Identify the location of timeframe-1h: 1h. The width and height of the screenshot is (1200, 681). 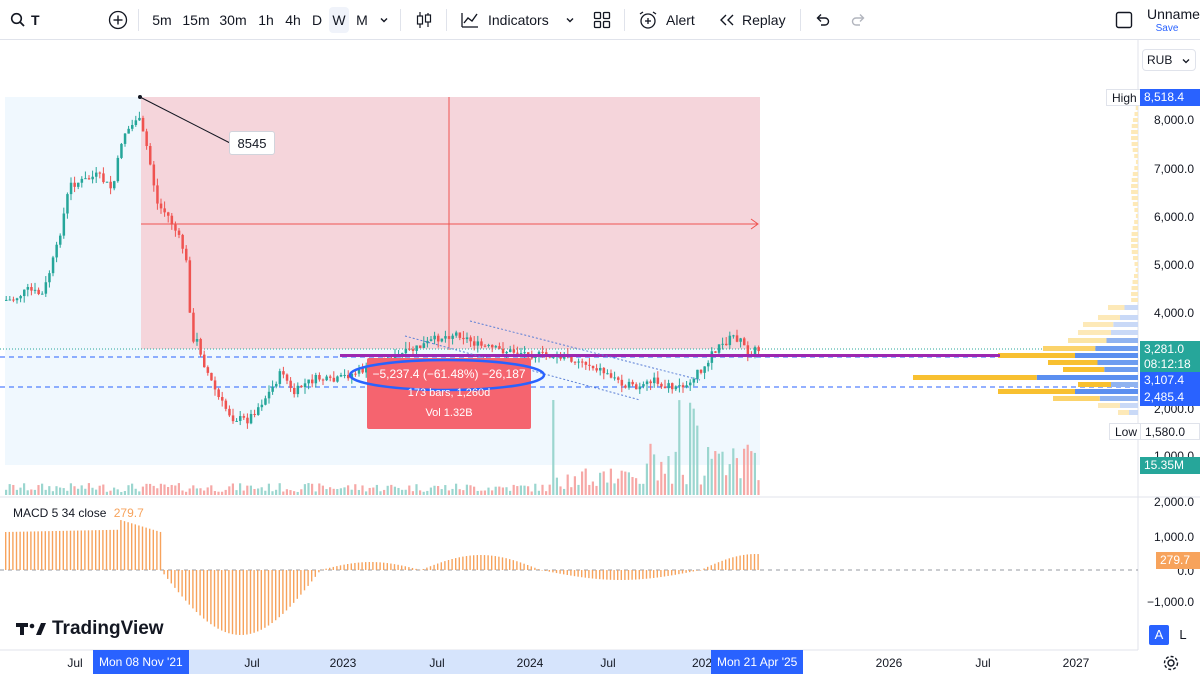
(266, 20).